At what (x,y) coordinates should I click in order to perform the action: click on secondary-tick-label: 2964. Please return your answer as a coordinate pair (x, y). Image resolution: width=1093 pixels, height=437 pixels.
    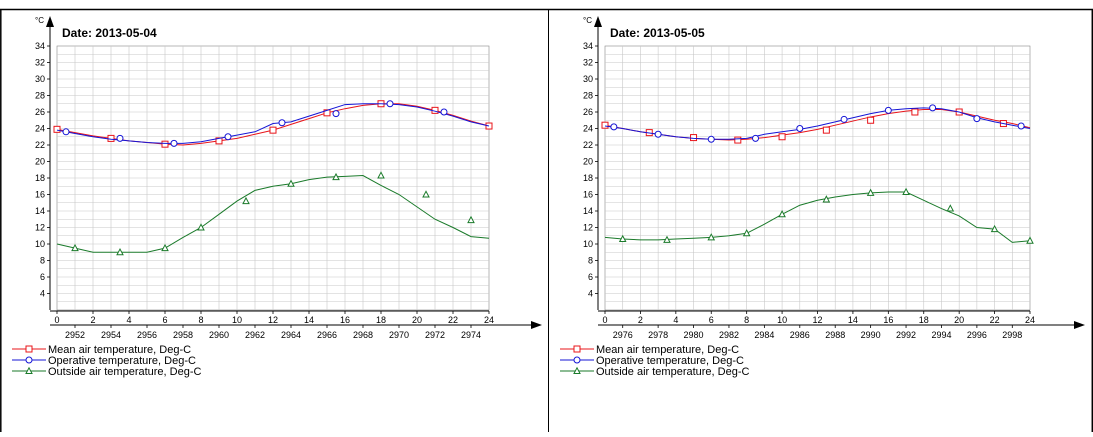
    Looking at the image, I should click on (291, 335).